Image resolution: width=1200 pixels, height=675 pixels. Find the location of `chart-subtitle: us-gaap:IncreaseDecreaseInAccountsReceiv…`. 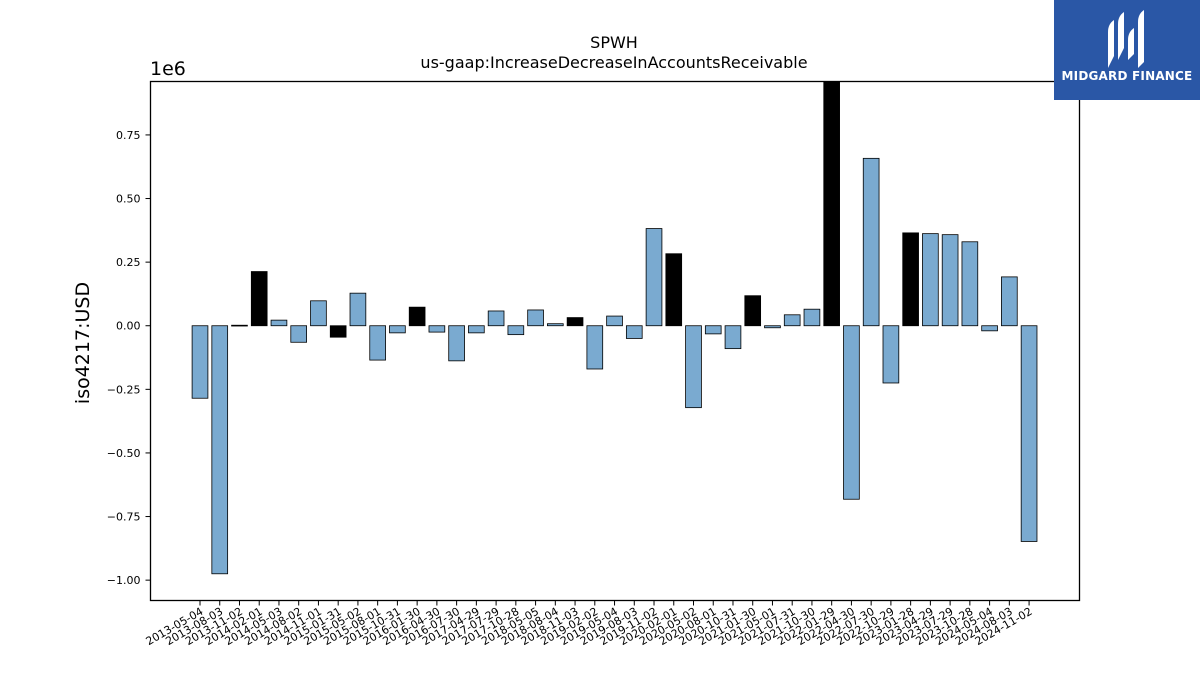

chart-subtitle: us-gaap:IncreaseDecreaseInAccountsReceiv… is located at coordinates (613, 62).